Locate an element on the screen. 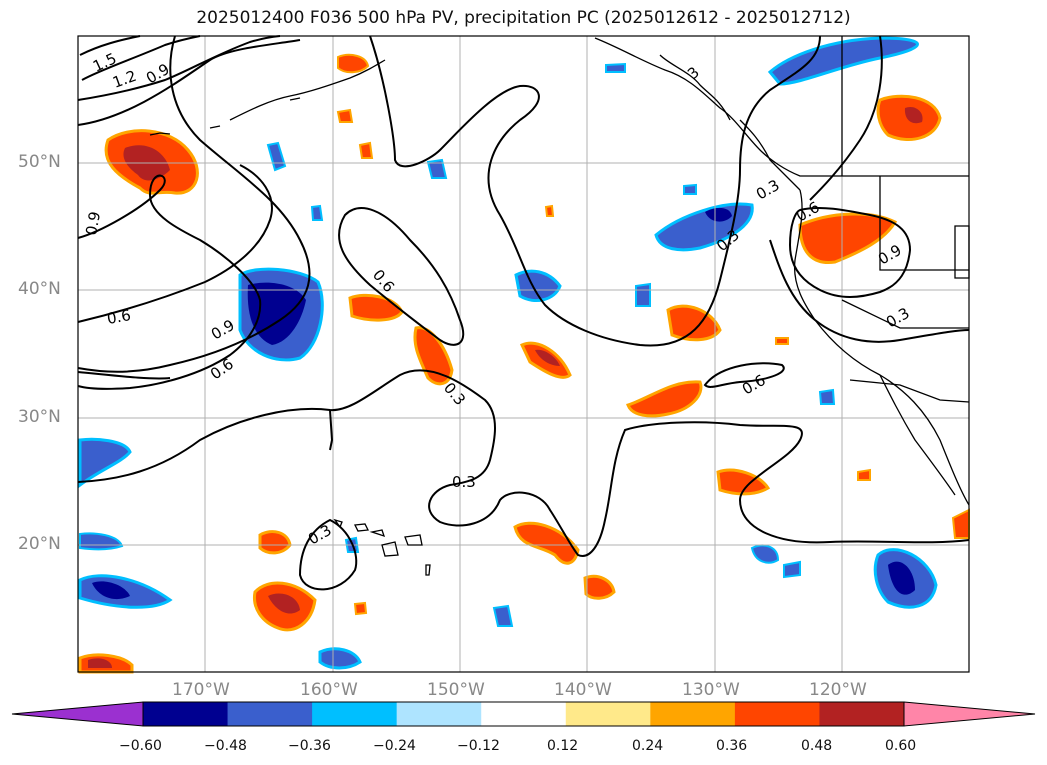 The height and width of the screenshot is (765, 1047). colorbar-tick: 0.36 is located at coordinates (732, 746).